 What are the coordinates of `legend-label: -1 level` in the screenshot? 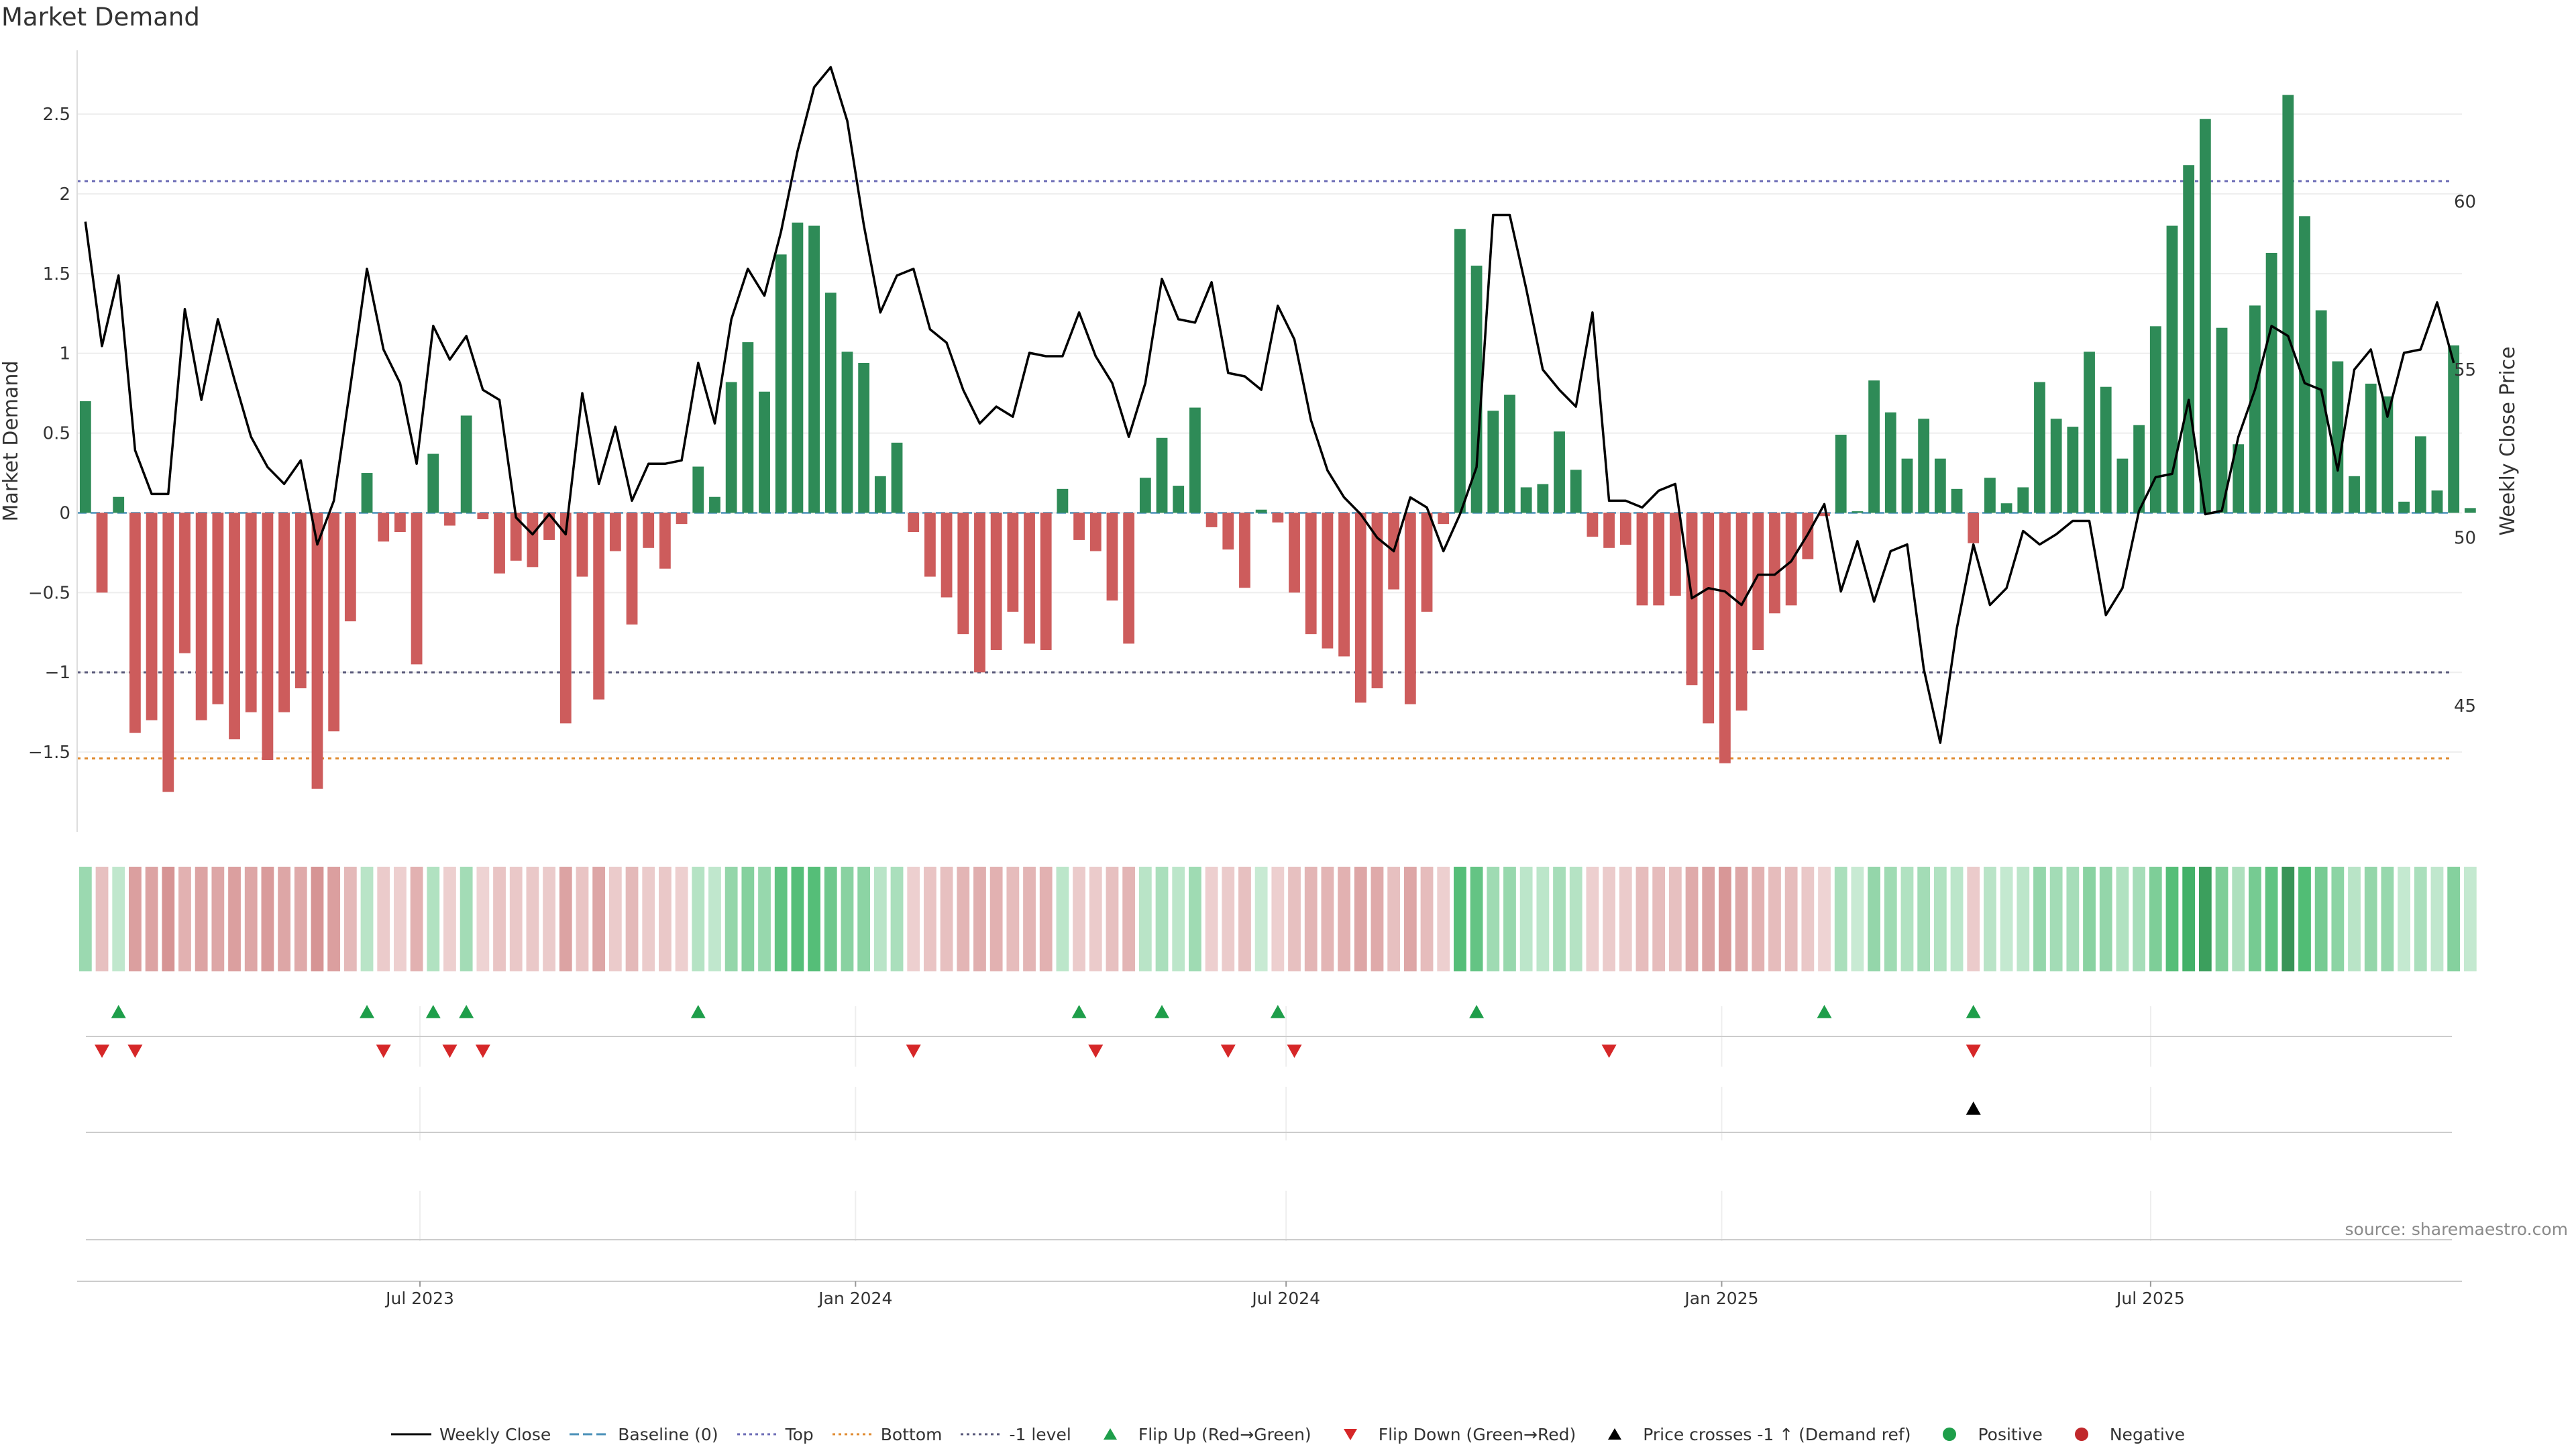 It's located at (1040, 1434).